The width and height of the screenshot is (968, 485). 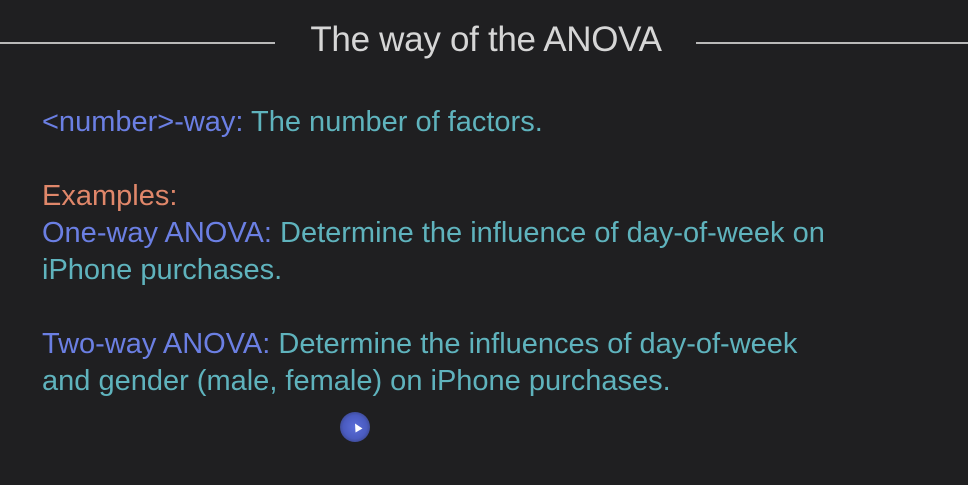 I want to click on definition-line: <number>-way: The number of factors., so click(x=492, y=122).